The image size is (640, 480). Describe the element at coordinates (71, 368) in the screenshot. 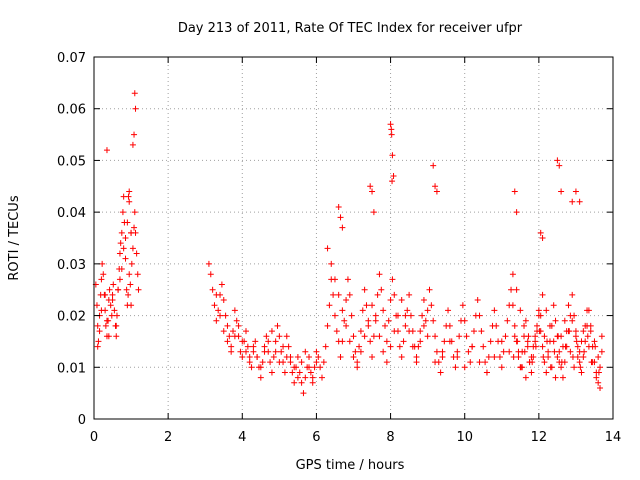

I see `y-tick-label: 0.01` at that location.